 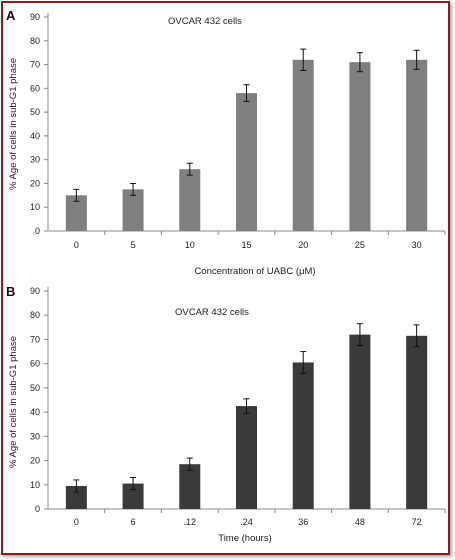 What do you see at coordinates (205, 21) in the screenshot?
I see `chart-title-a: OVCAR 432 cells` at bounding box center [205, 21].